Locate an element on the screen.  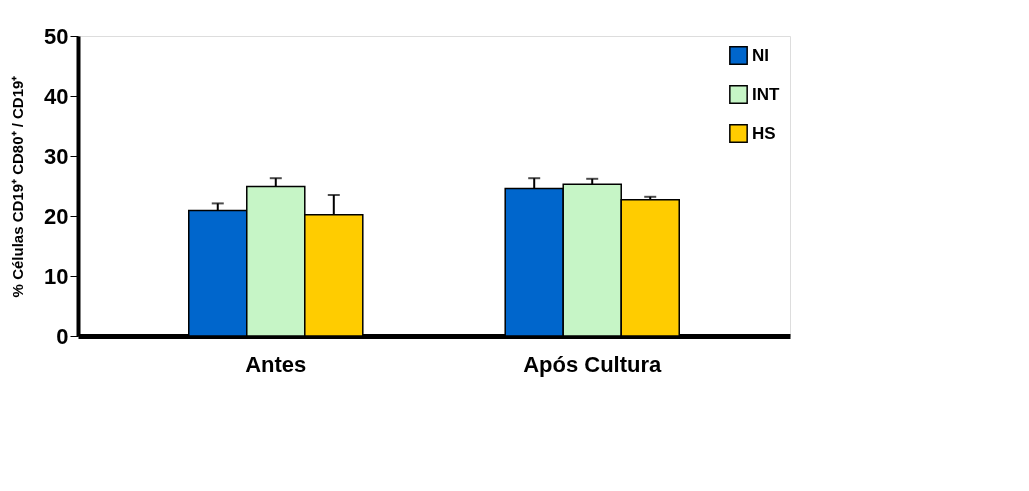
y-tick-label: 40 is located at coordinates (56, 96).